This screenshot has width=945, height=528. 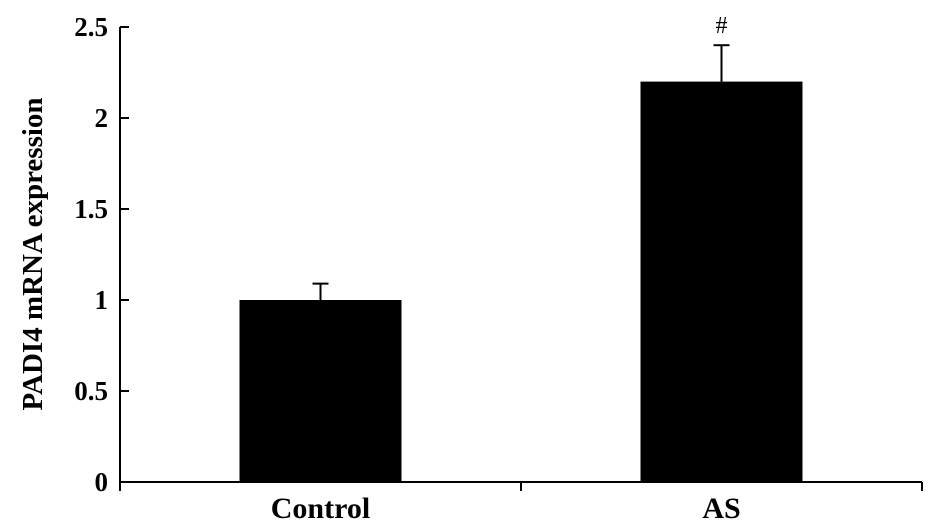 What do you see at coordinates (33, 253) in the screenshot?
I see `y-axis-title: PADI4 mRNA expression` at bounding box center [33, 253].